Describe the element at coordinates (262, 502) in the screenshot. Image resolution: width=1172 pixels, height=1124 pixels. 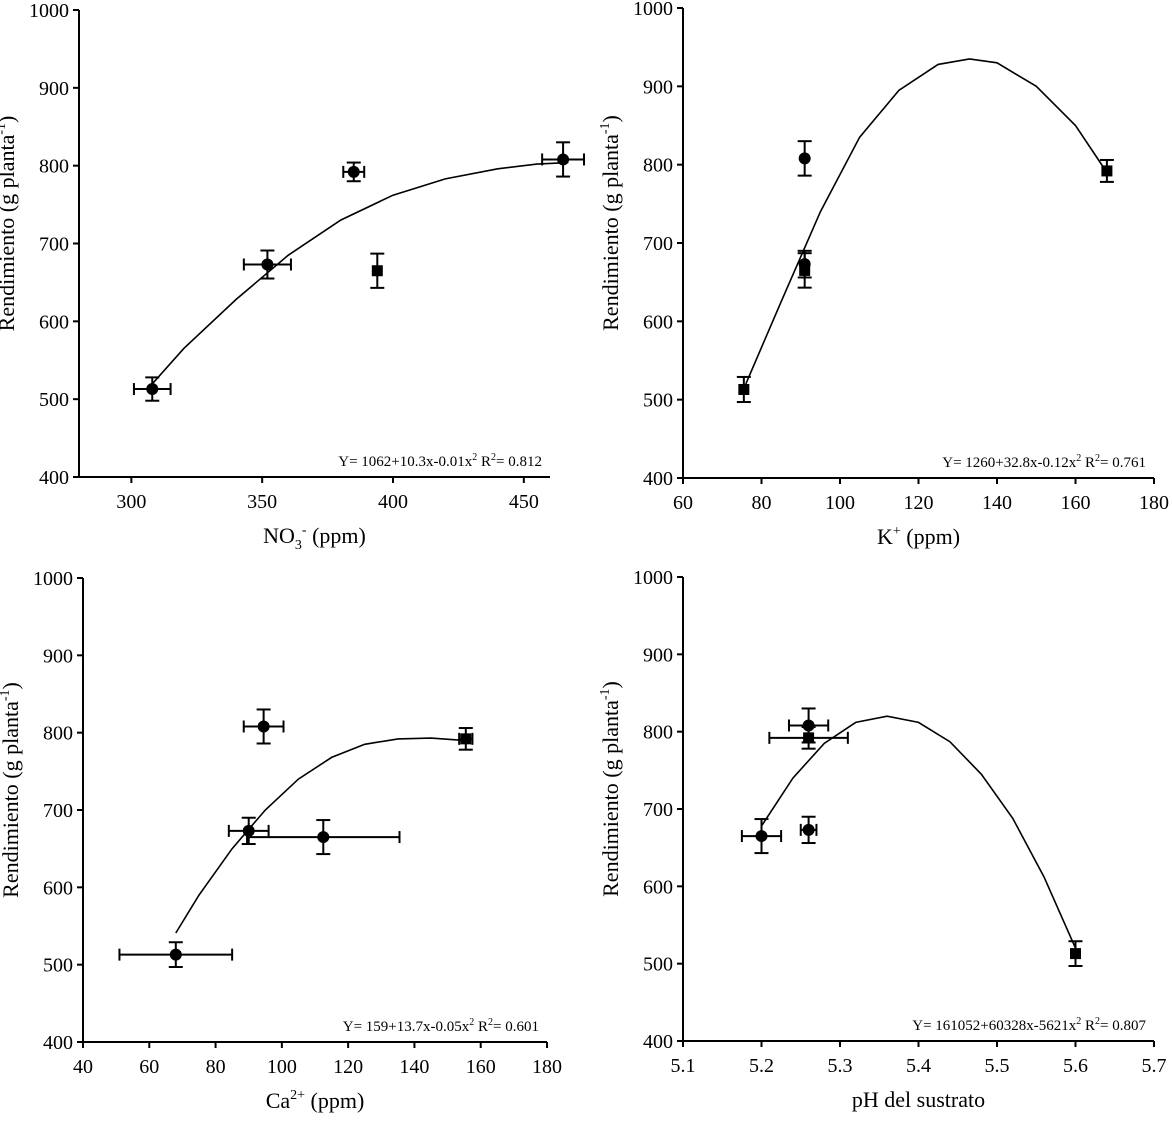
I see `x-tick-label: 350` at that location.